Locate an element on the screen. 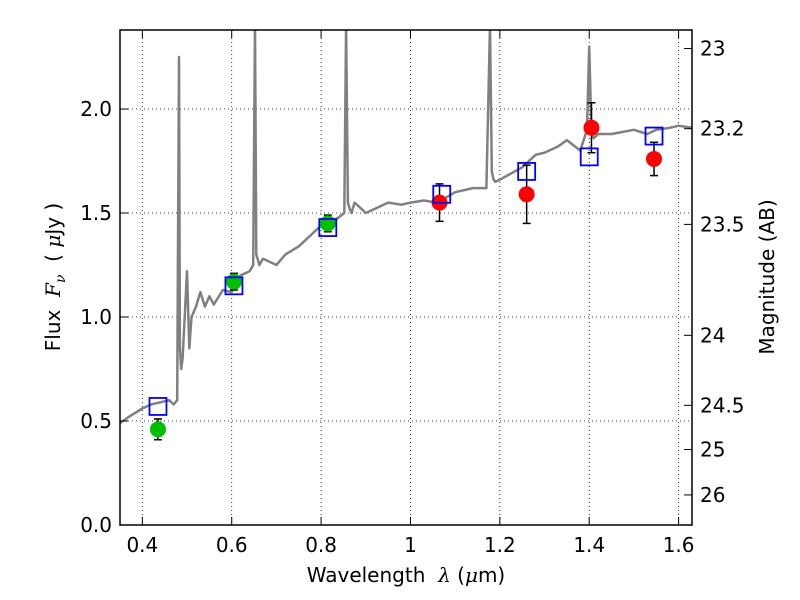  y2-tick-labels: 23 23.2 23.5 24 24.5 25 26 is located at coordinates (722, 272).